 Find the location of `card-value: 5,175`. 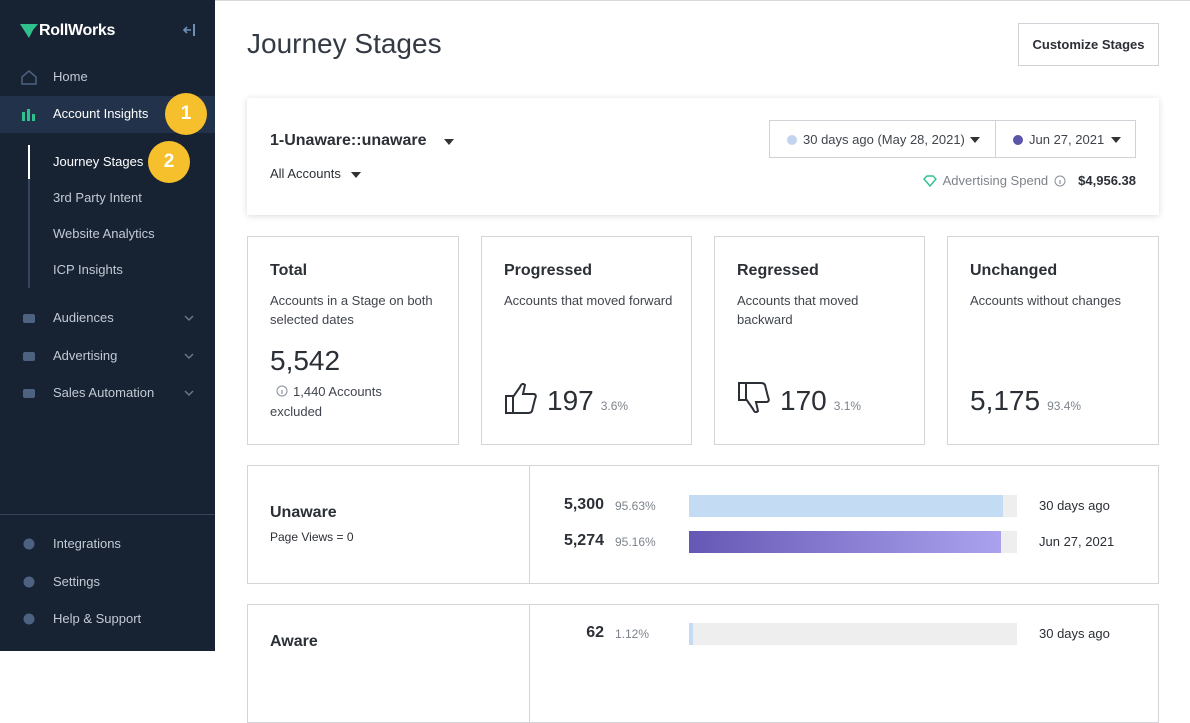

card-value: 5,175 is located at coordinates (1005, 400).